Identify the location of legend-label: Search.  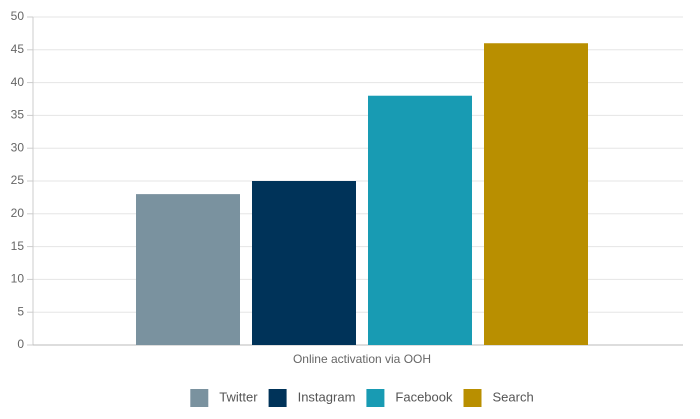
(513, 396).